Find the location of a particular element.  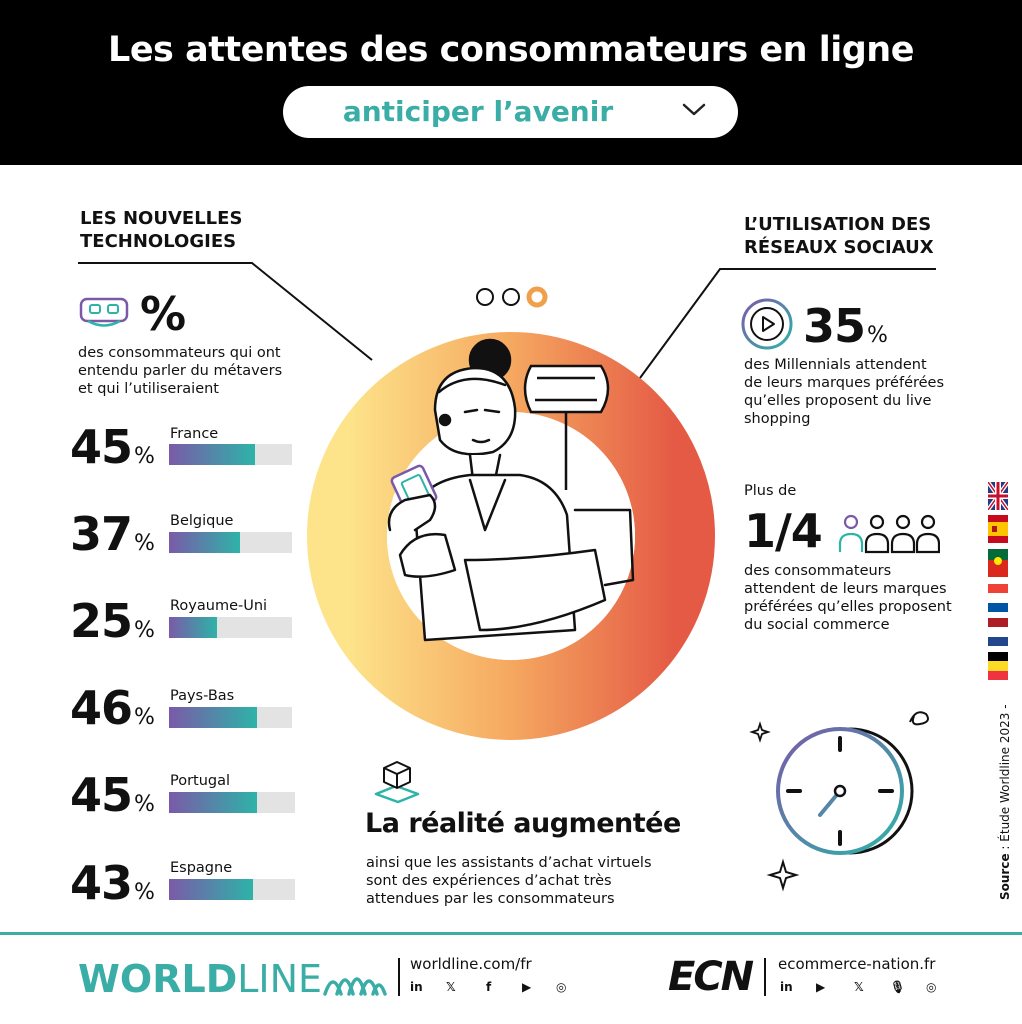

ecn-youtube-icon: ▶ is located at coordinates (821, 987).